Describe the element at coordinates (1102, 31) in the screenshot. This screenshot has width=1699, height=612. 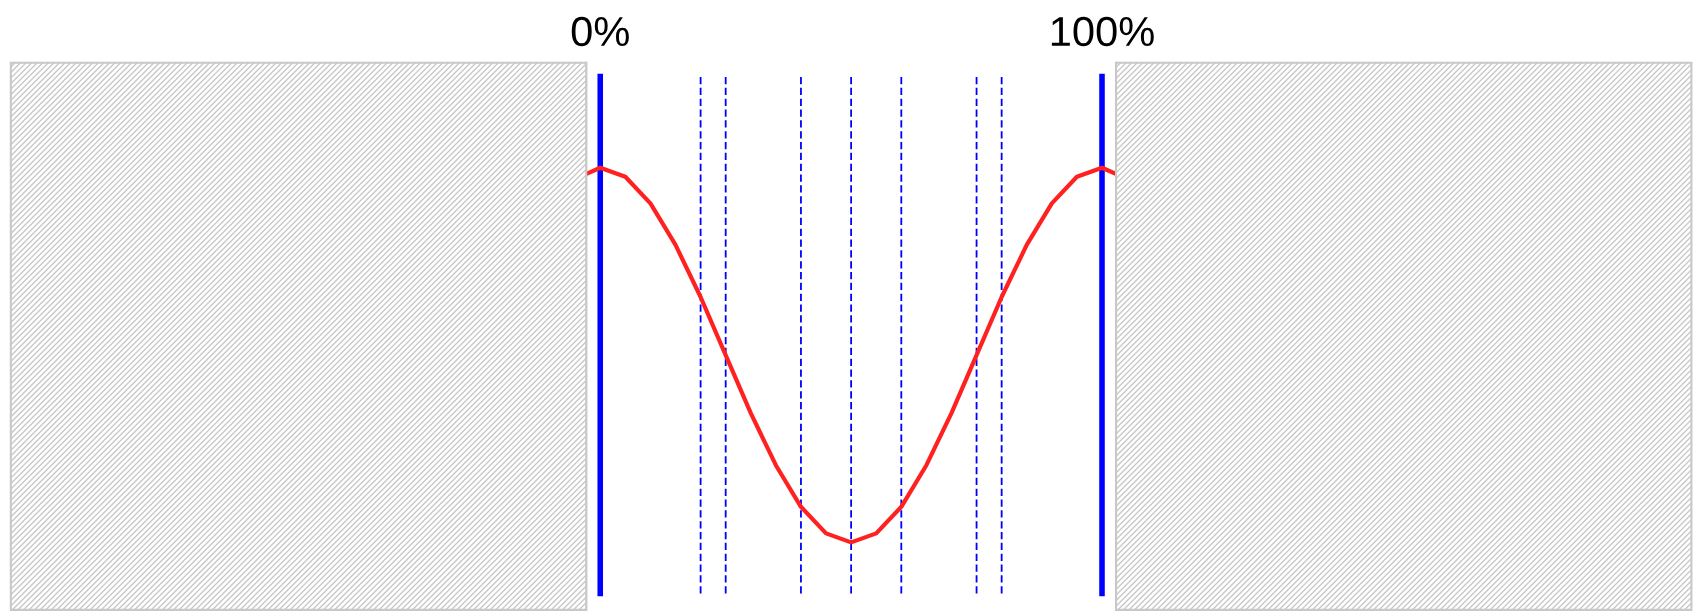
I see `x-tick-label: 100%` at that location.